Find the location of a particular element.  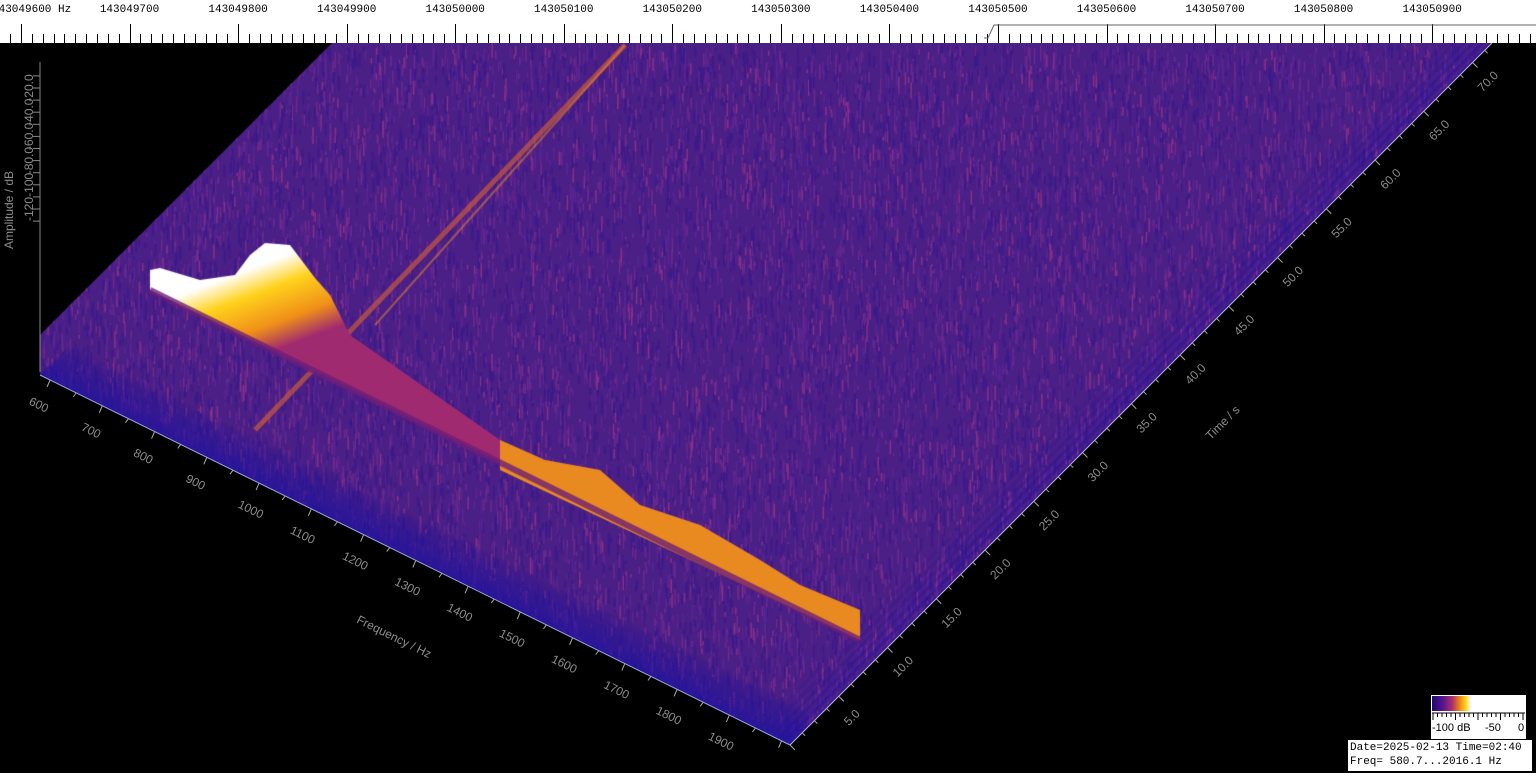

time-tick-label: 20.0 is located at coordinates (1000, 568).